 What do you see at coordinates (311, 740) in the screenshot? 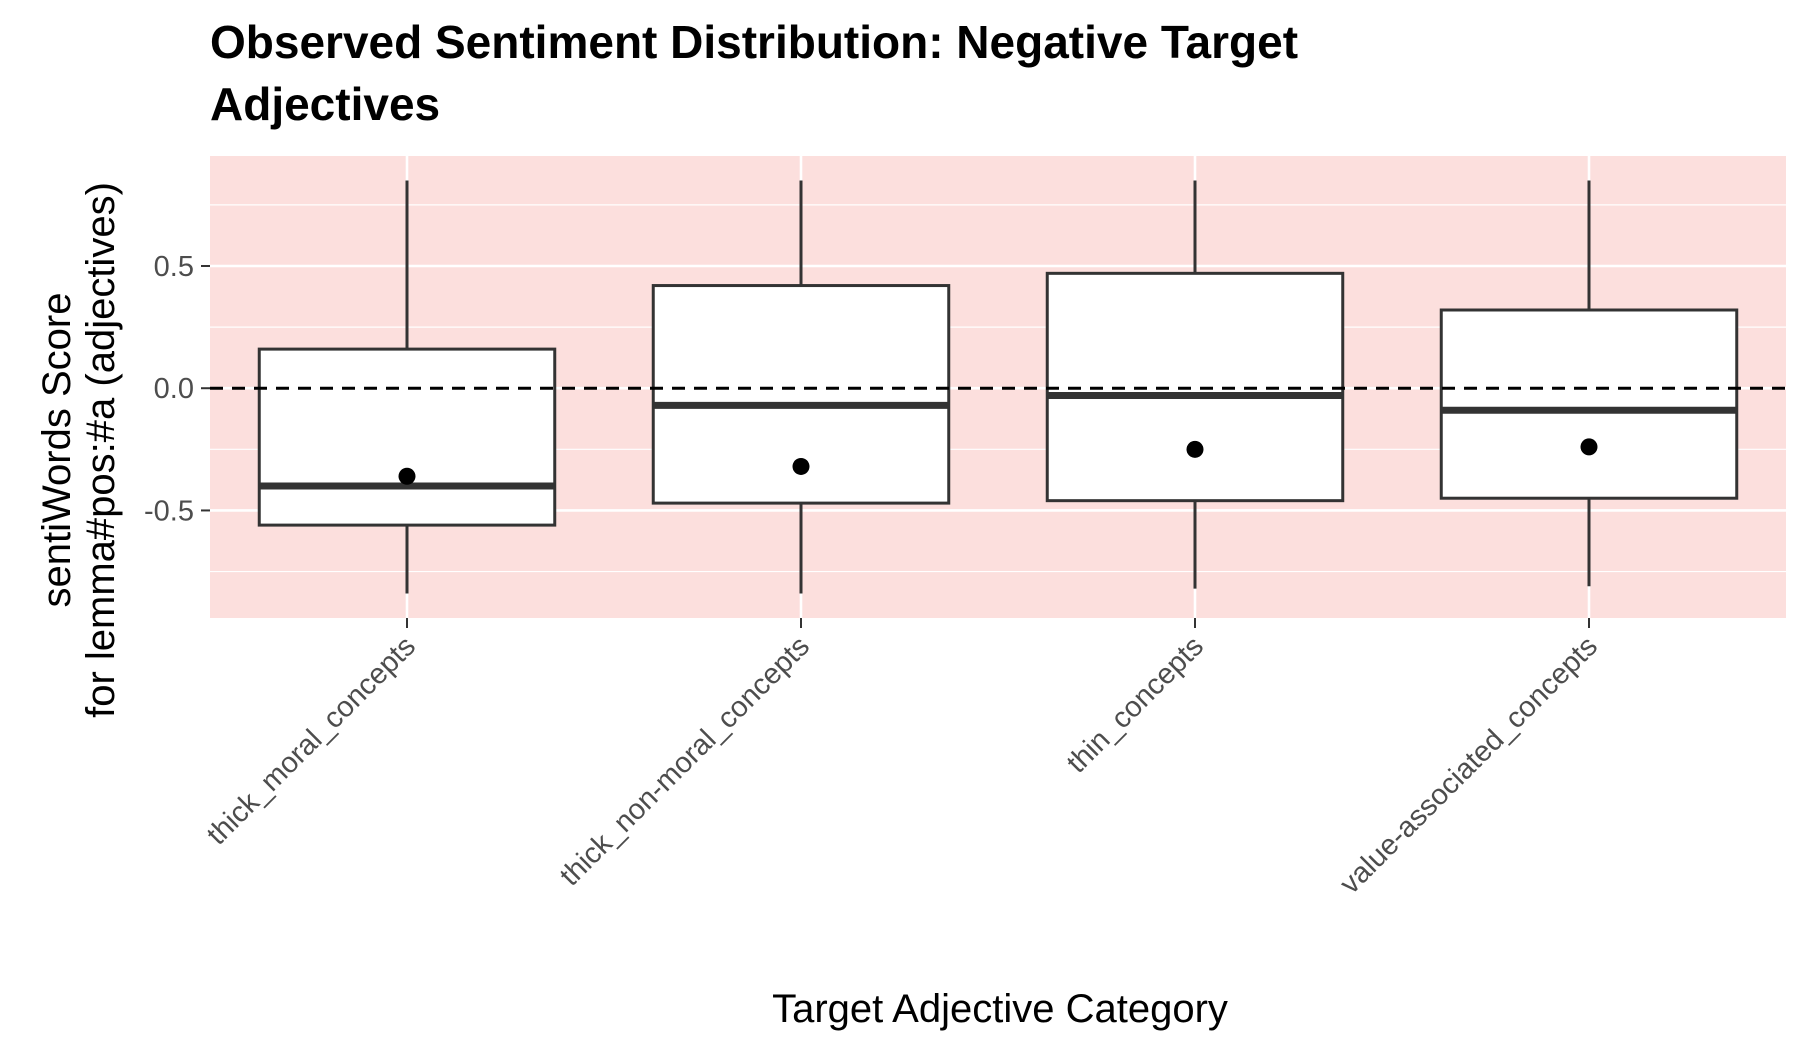
I see `x-tick-label: thick_moral_concepts` at bounding box center [311, 740].